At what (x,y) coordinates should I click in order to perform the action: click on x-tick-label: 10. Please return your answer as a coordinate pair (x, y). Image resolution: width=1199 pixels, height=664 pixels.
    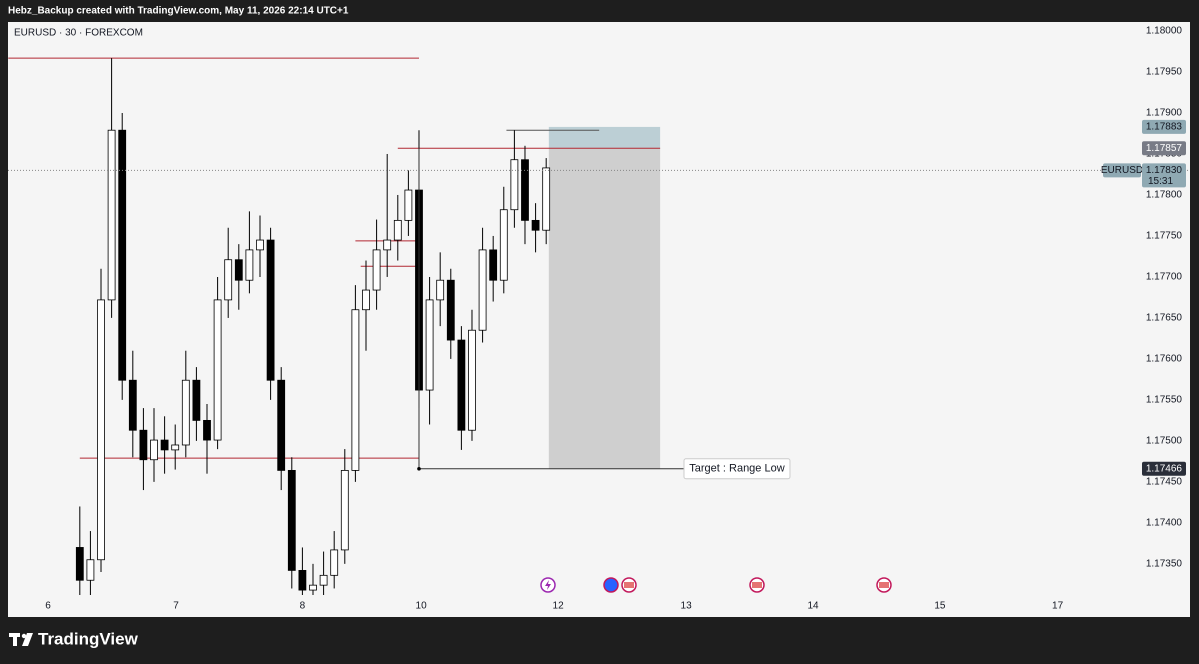
    Looking at the image, I should click on (422, 606).